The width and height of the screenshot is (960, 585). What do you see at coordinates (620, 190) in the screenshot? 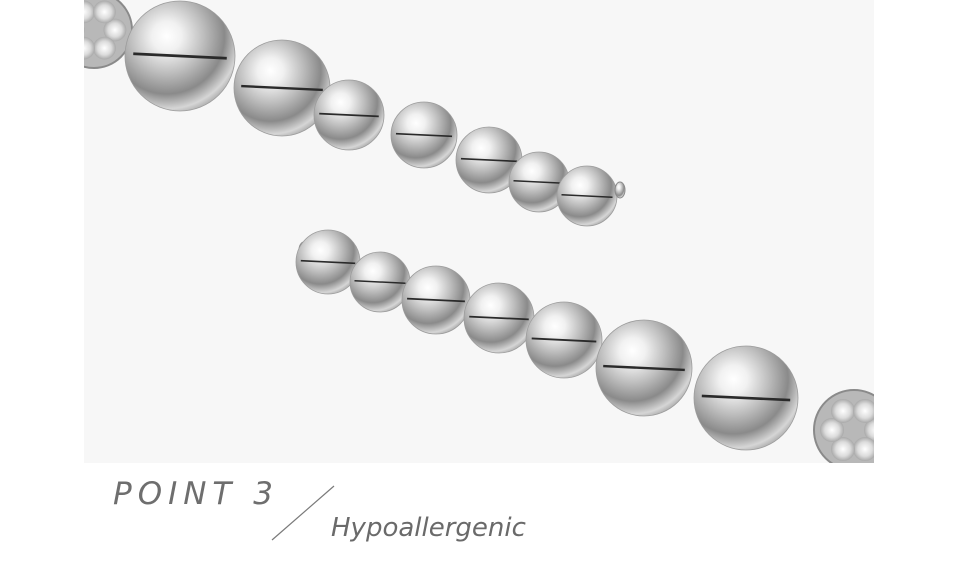
I see `end-cap-top` at bounding box center [620, 190].